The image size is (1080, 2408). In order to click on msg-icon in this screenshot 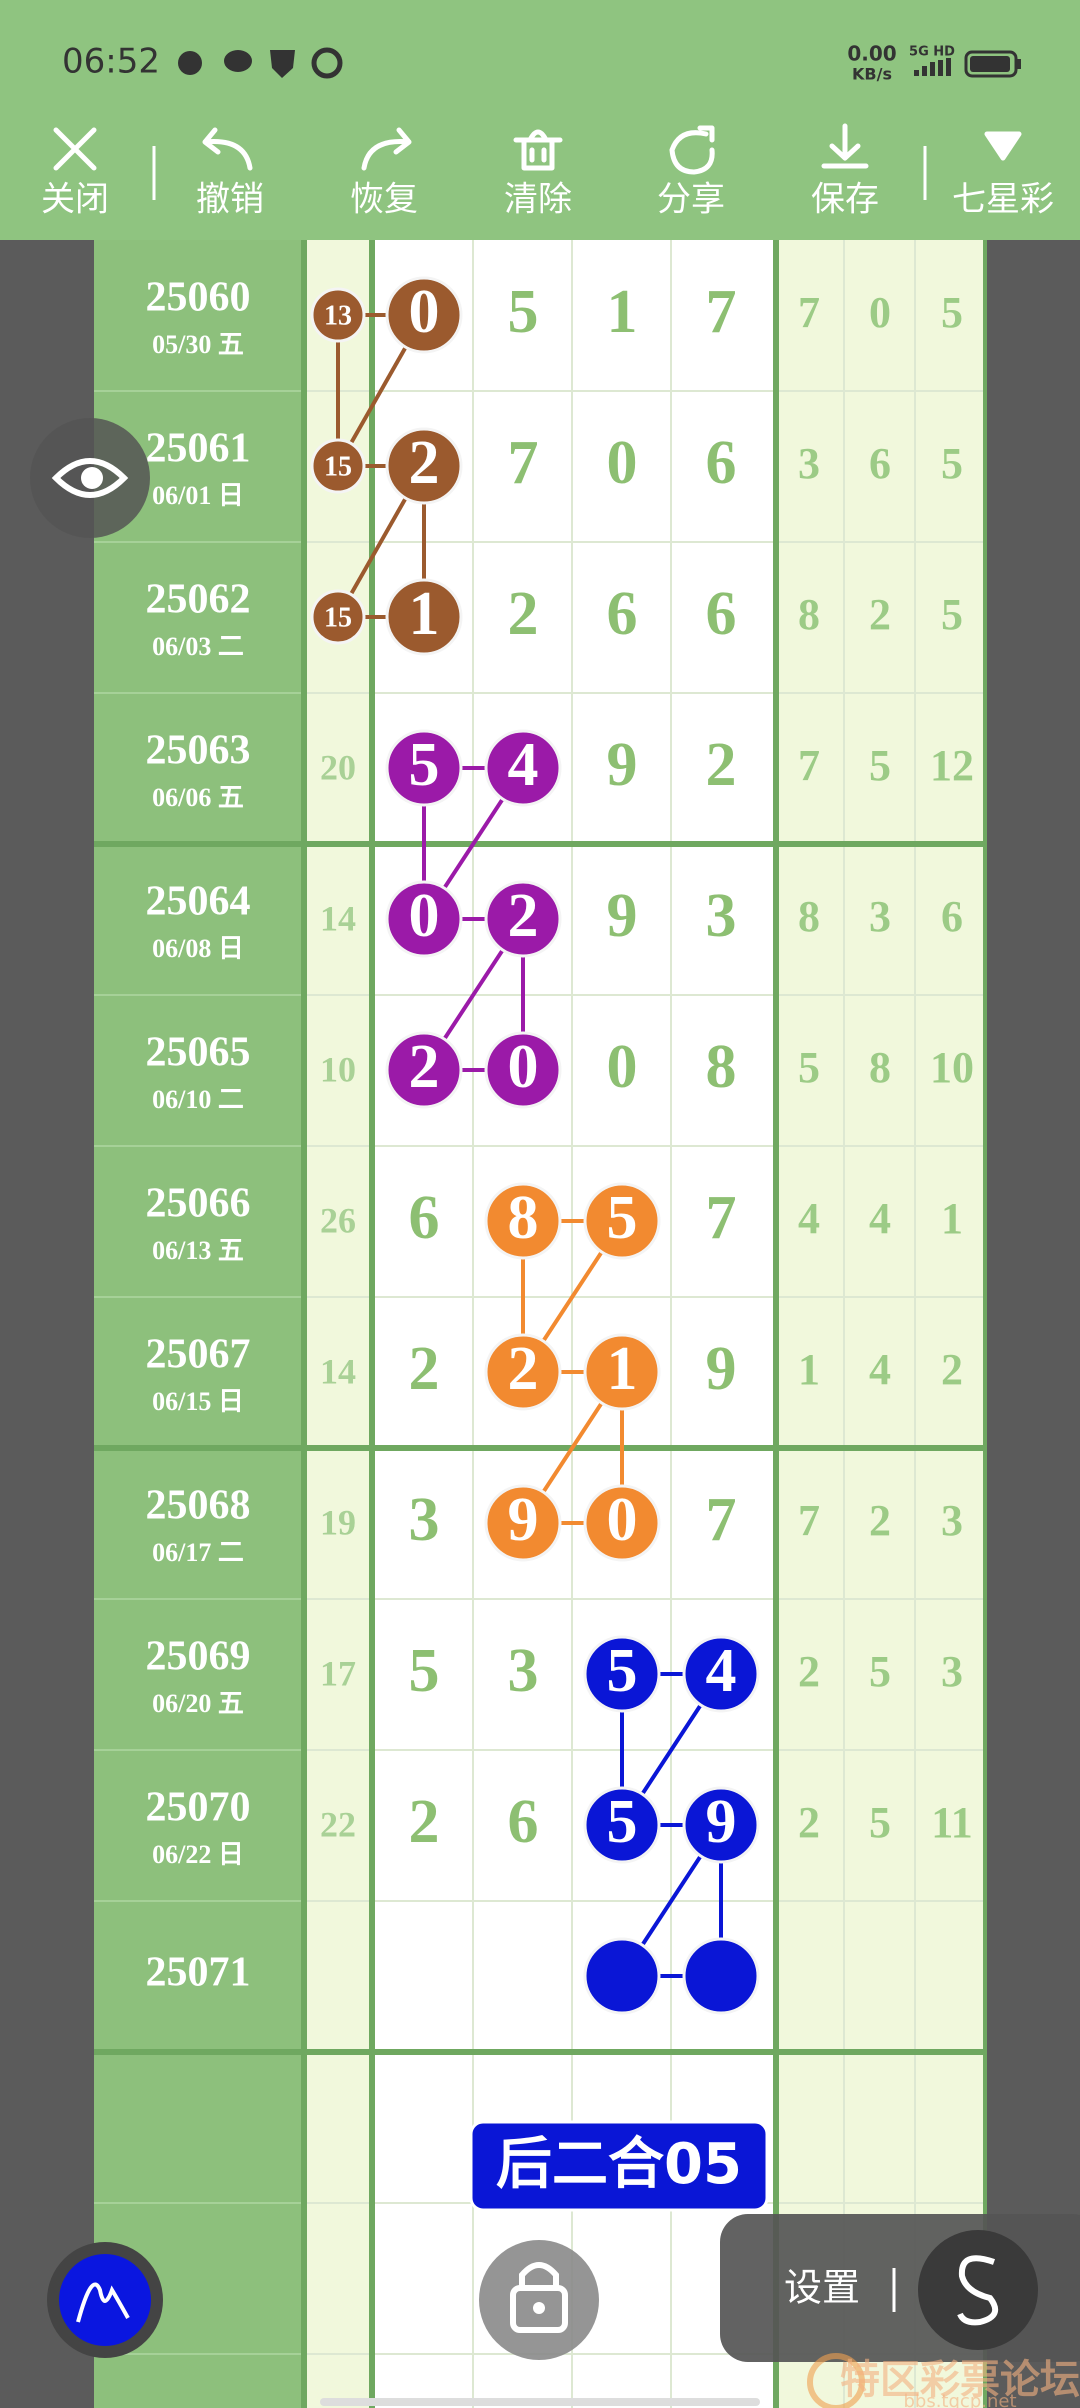, I will do `click(238, 61)`.